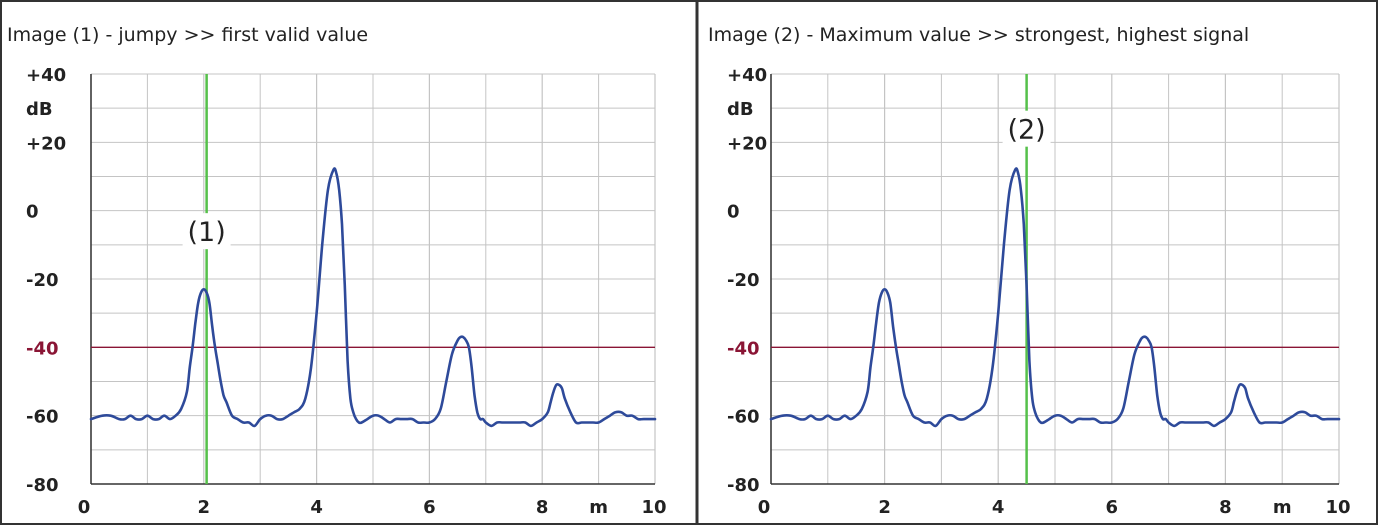 The width and height of the screenshot is (1378, 525). I want to click on marker-label: (1), so click(206, 232).